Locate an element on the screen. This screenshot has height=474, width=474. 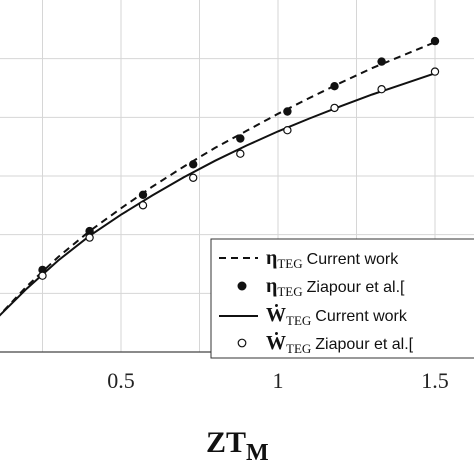
x-axis-label: ZTM is located at coordinates (237, 446).